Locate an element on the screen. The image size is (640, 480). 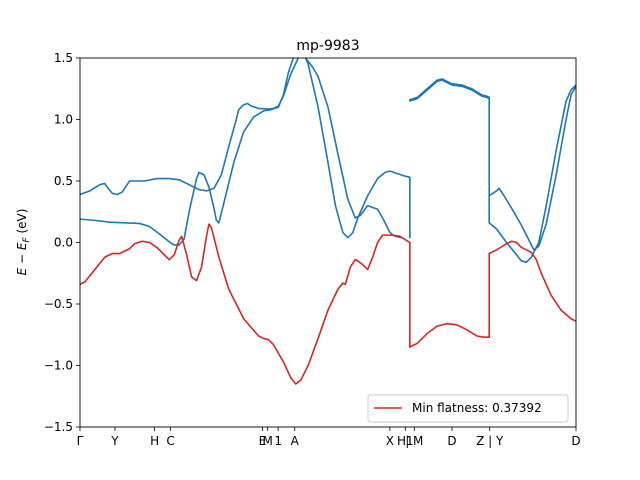
legend-box is located at coordinates (468, 408).